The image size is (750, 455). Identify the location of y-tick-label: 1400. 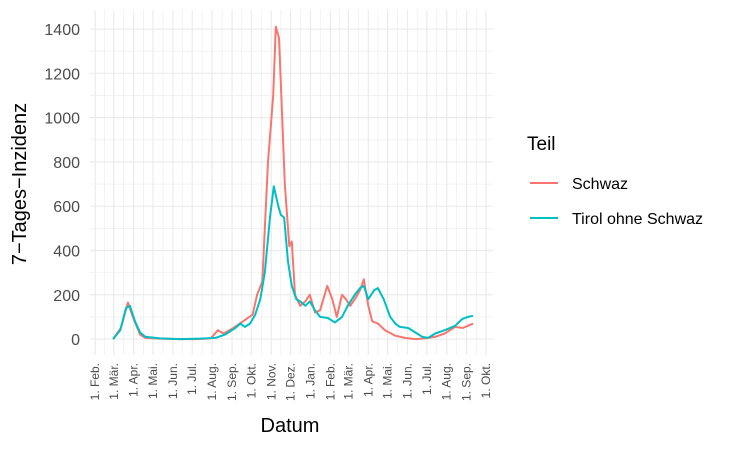
(62, 30).